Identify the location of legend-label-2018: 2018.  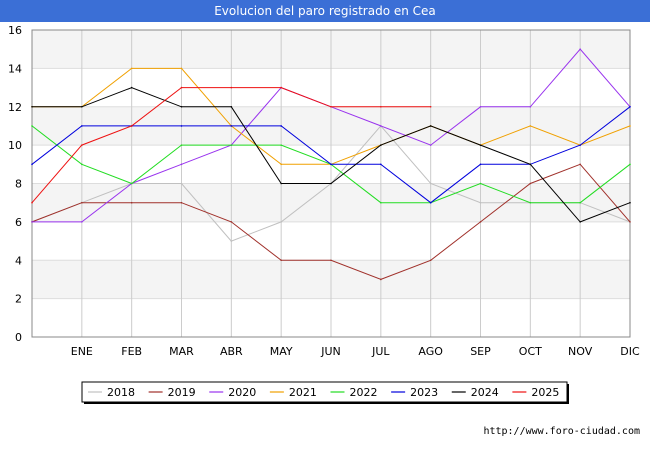
(121, 392).